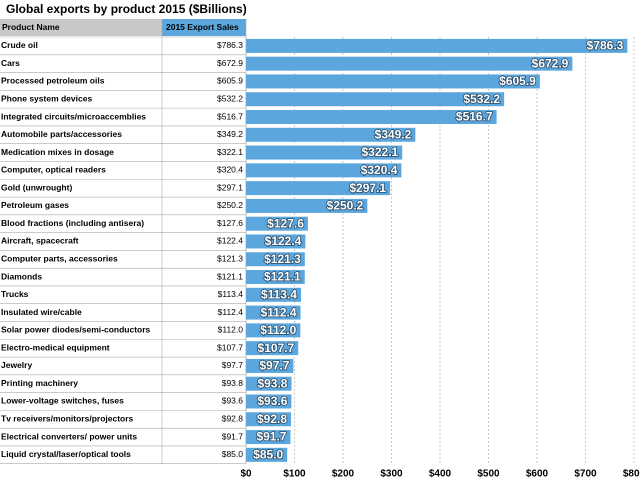 The width and height of the screenshot is (640, 485). I want to click on bar-label: $250.2, so click(345, 206).